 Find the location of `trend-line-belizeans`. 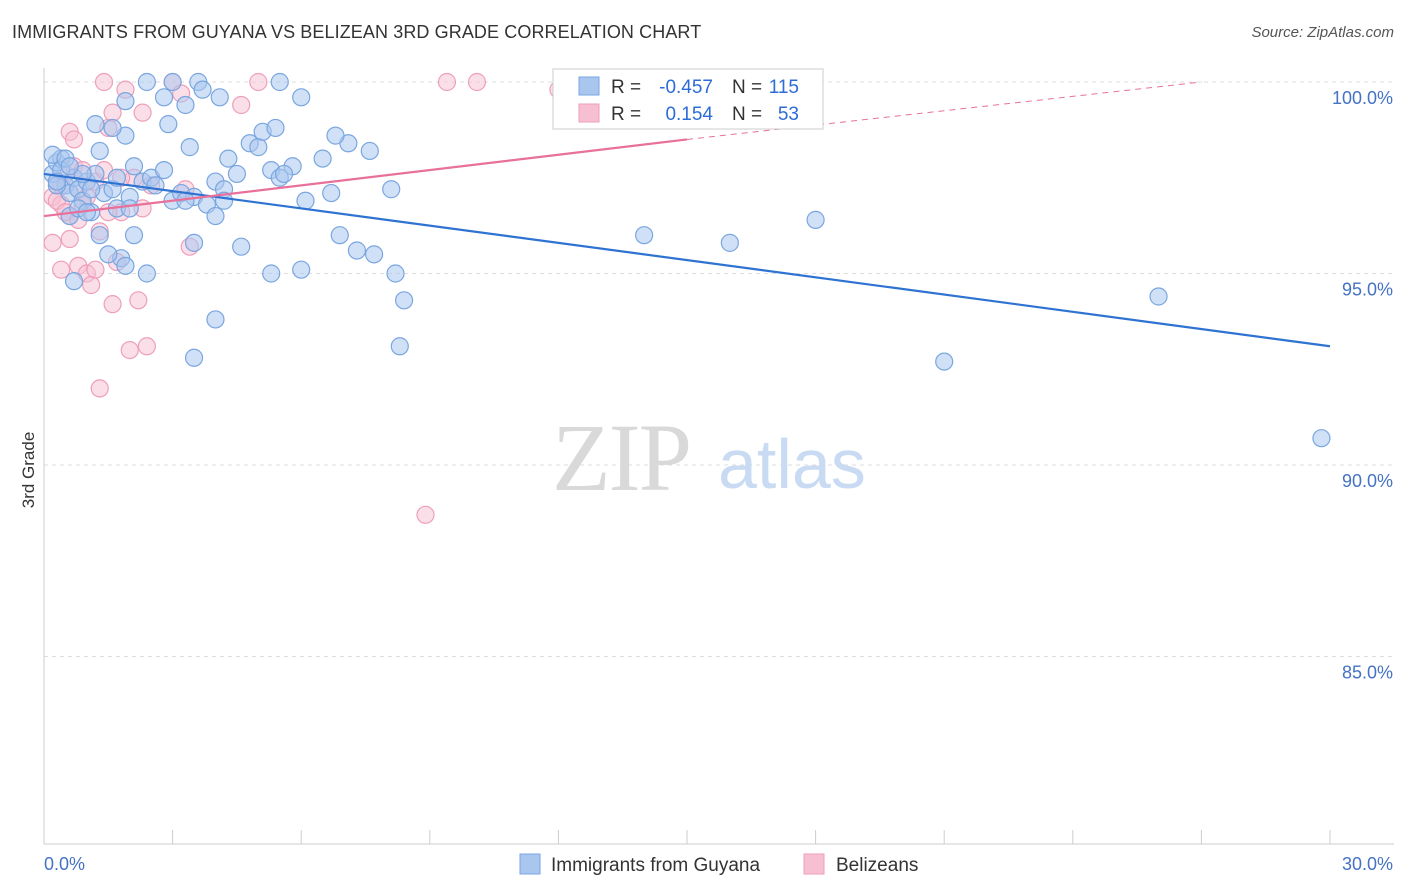

trend-line-belizeans is located at coordinates (365, 178).